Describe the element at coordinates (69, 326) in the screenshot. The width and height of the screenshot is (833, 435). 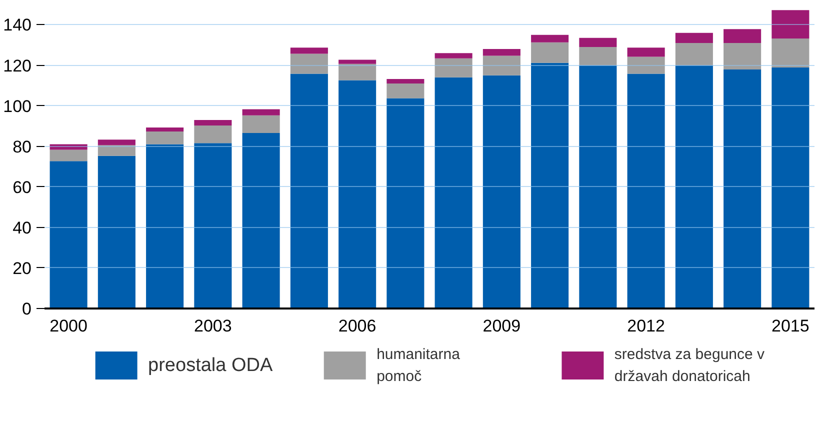
I see `x-tick-label: 2000` at that location.